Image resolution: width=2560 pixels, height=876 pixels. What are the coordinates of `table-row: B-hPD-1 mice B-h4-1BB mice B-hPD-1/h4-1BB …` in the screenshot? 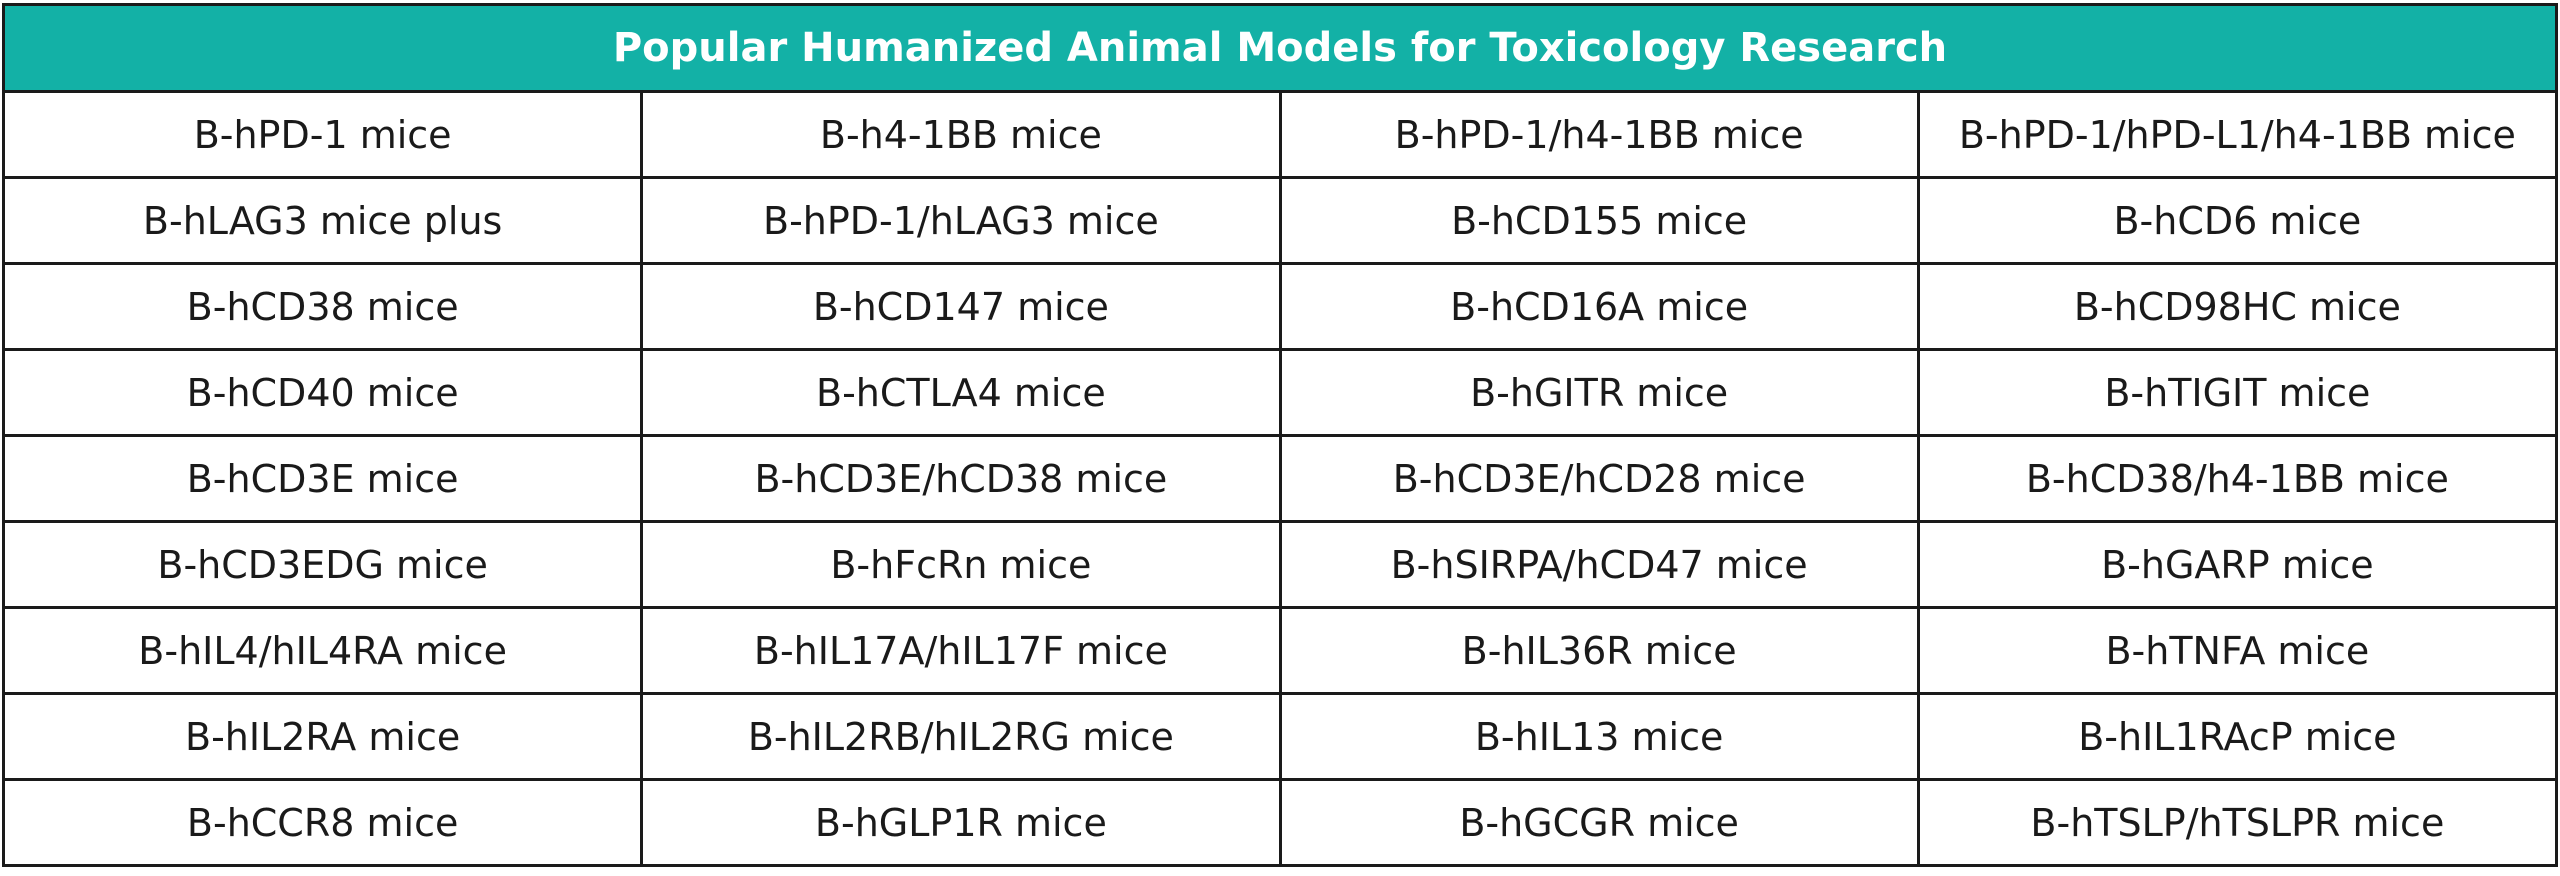 It's located at (1280, 134).